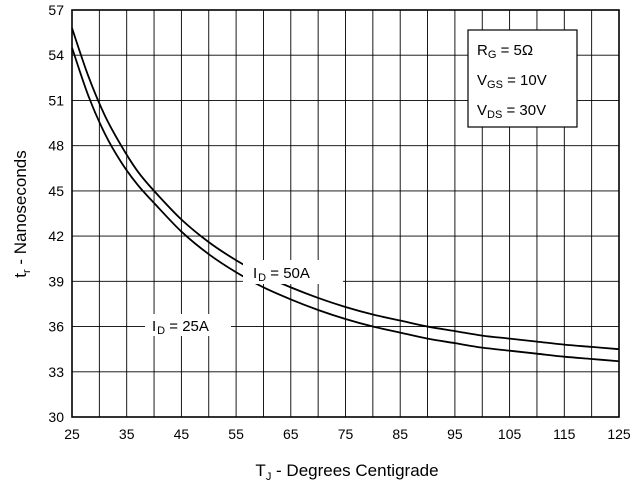 The height and width of the screenshot is (489, 634). Describe the element at coordinates (56, 213) in the screenshot. I see `y-tick-labels: 30 33 36 39 42 45 48 51 54 57` at that location.